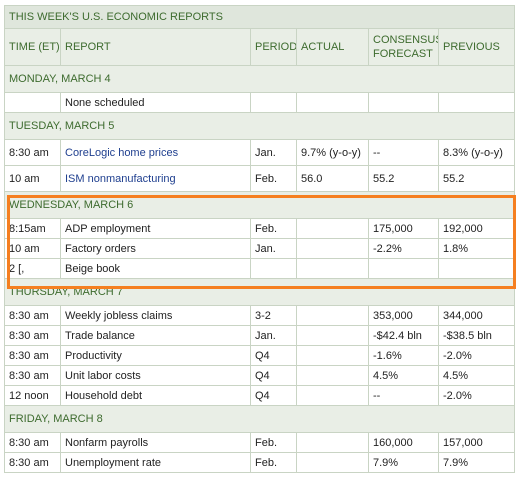 Image resolution: width=516 pixels, height=488 pixels. I want to click on cell-report: CoreLogic home prices, so click(155, 152).